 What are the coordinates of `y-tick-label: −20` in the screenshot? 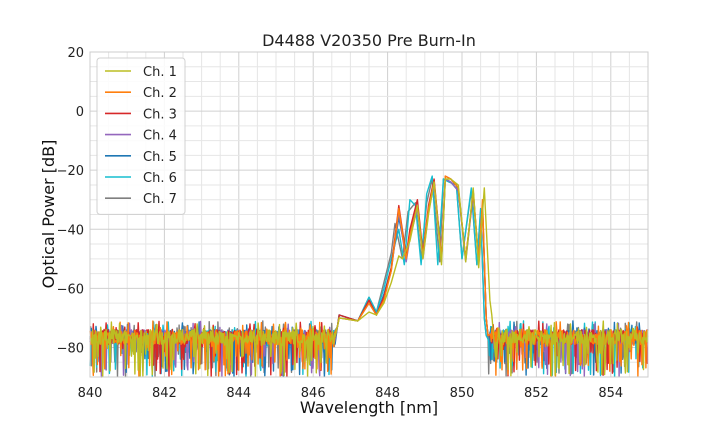 It's located at (70, 171).